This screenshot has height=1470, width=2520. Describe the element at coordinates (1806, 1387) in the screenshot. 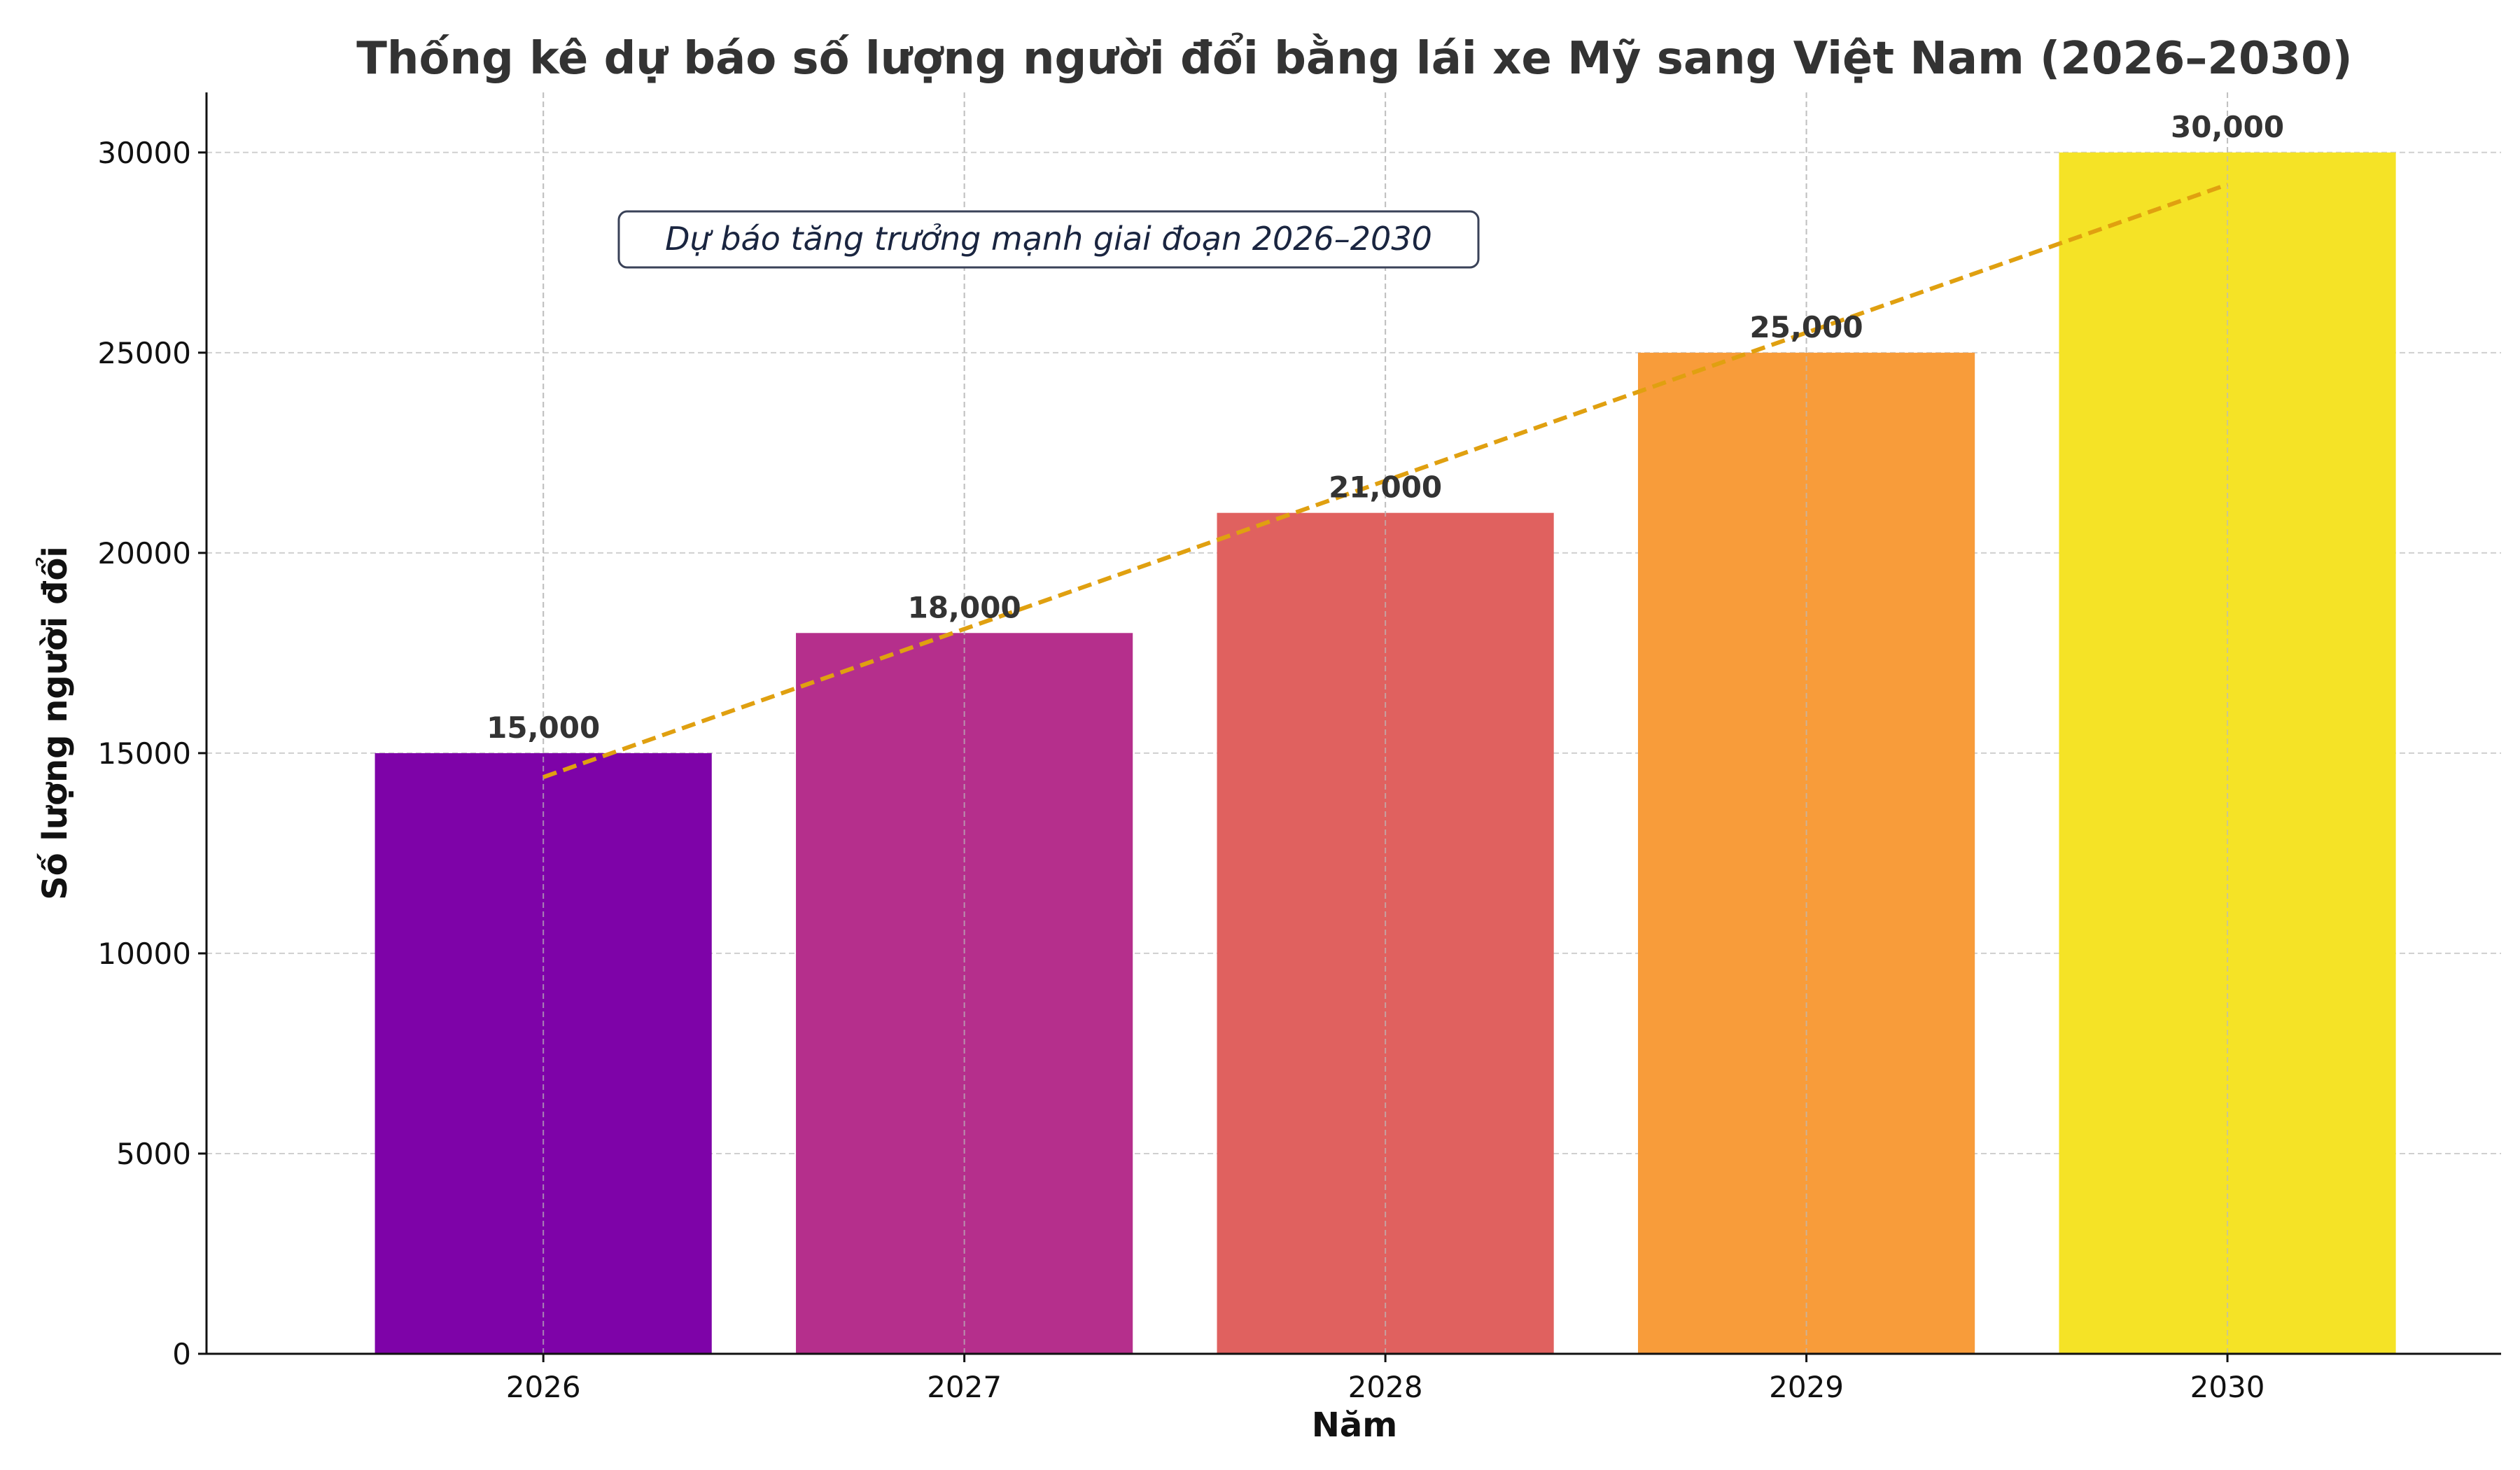

I see `x-tick-label: 2029` at that location.